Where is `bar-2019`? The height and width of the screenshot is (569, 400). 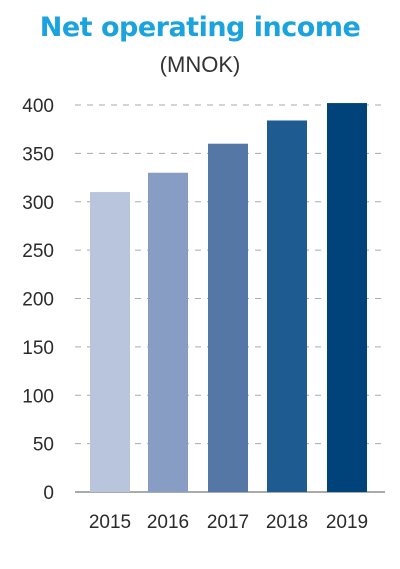
bar-2019 is located at coordinates (347, 297).